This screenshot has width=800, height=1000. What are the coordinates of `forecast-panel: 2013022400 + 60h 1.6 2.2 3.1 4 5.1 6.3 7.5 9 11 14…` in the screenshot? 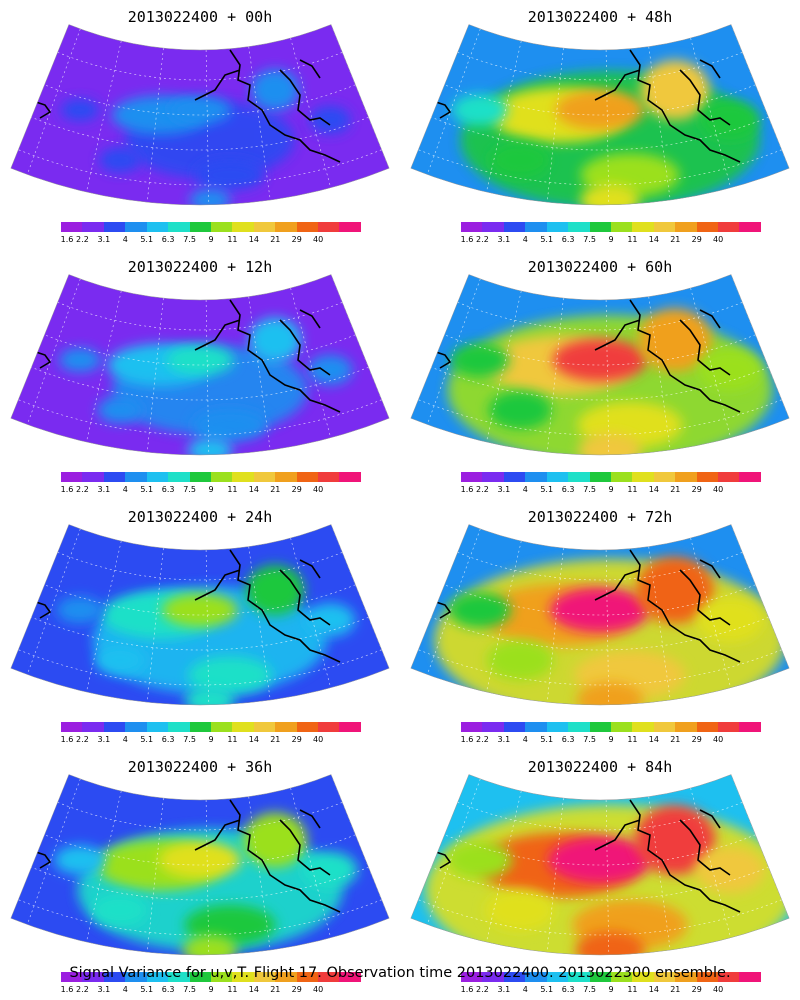 It's located at (600, 375).